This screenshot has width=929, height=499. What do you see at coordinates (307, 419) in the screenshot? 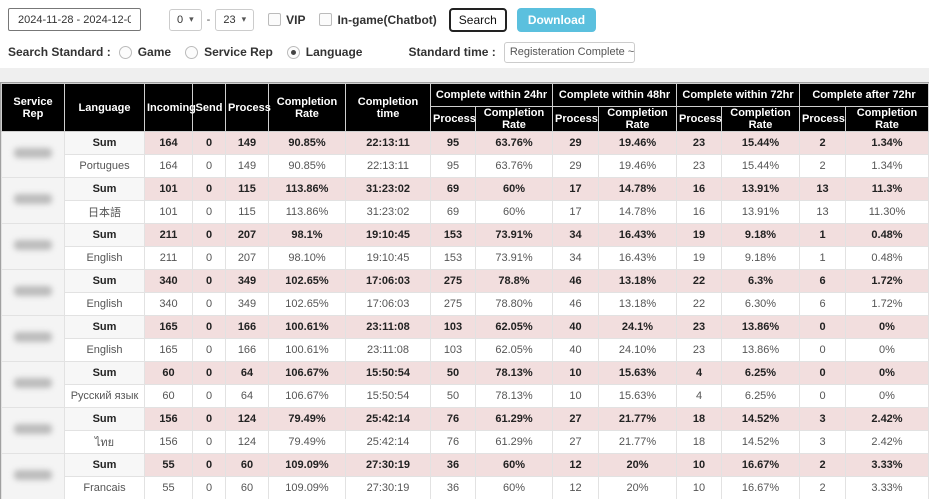
I see `data-cell: 79.49%` at bounding box center [307, 419].